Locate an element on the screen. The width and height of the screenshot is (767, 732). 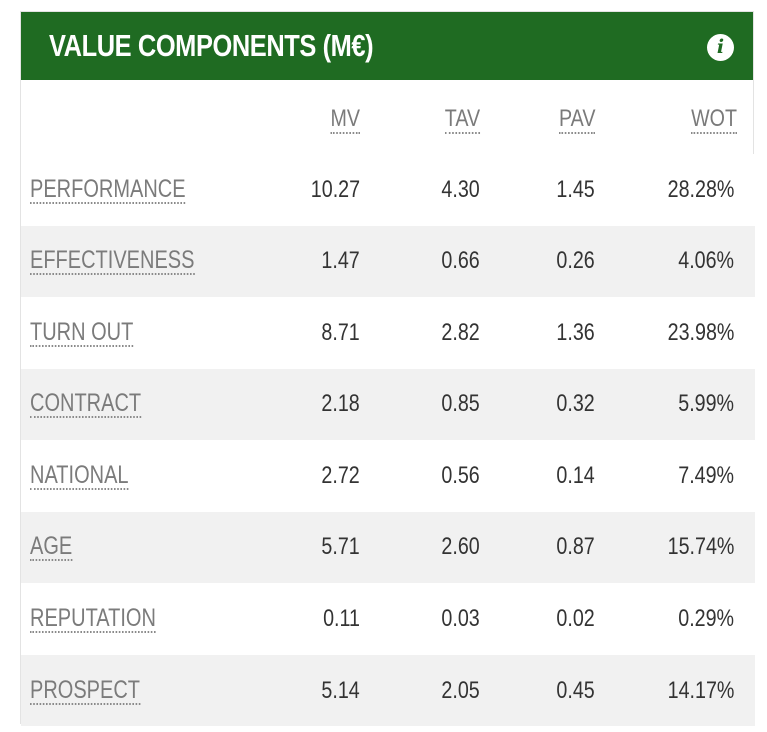
row-label-cell: REPUTATION is located at coordinates (128, 618).